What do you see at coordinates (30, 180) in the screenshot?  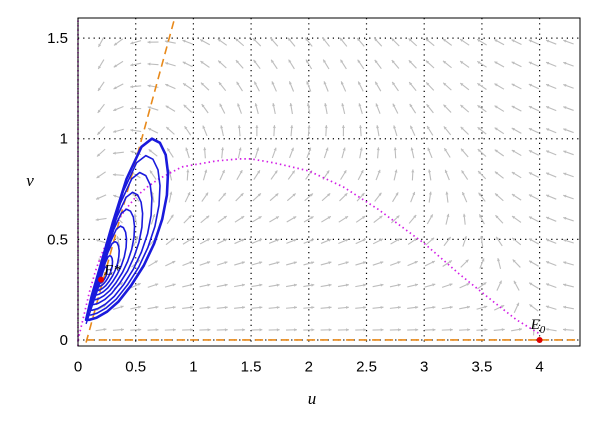 I see `y-axis-label: v` at bounding box center [30, 180].